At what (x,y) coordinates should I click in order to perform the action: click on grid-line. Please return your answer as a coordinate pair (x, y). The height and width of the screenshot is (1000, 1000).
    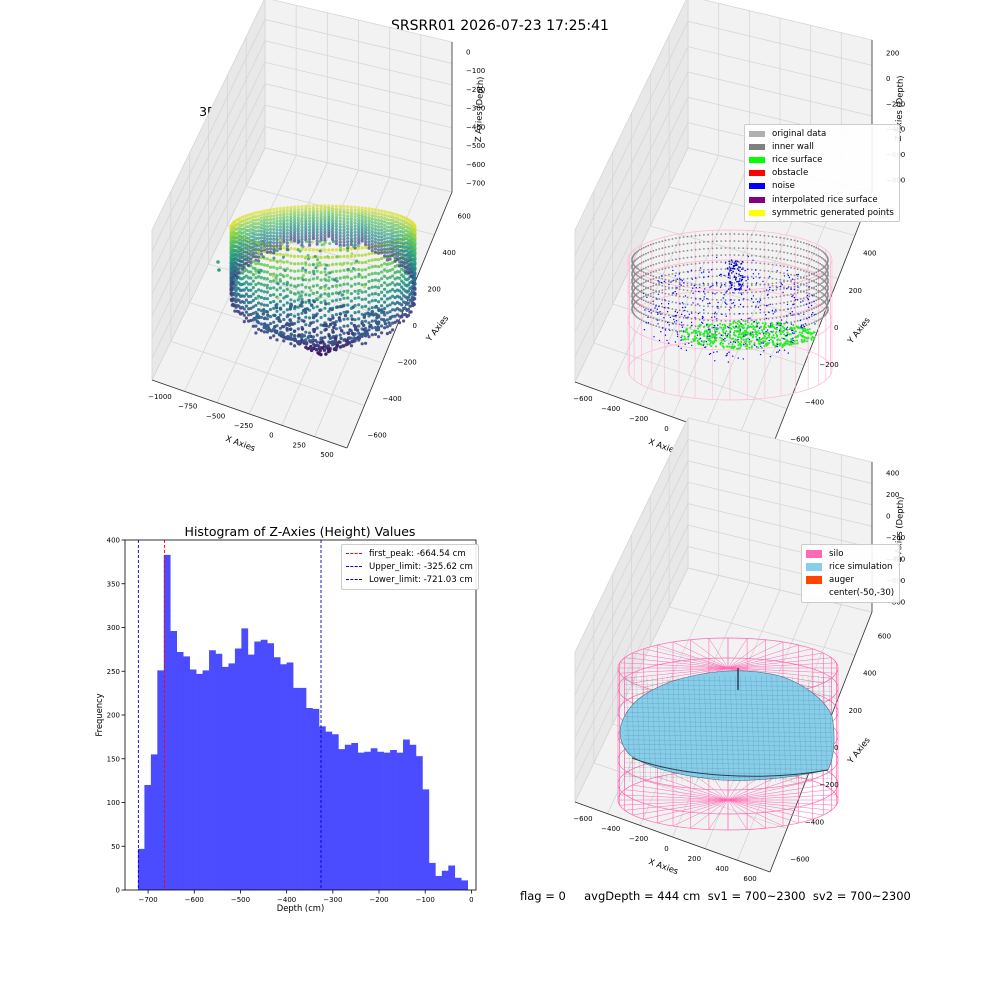
    Looking at the image, I should click on (302, 264).